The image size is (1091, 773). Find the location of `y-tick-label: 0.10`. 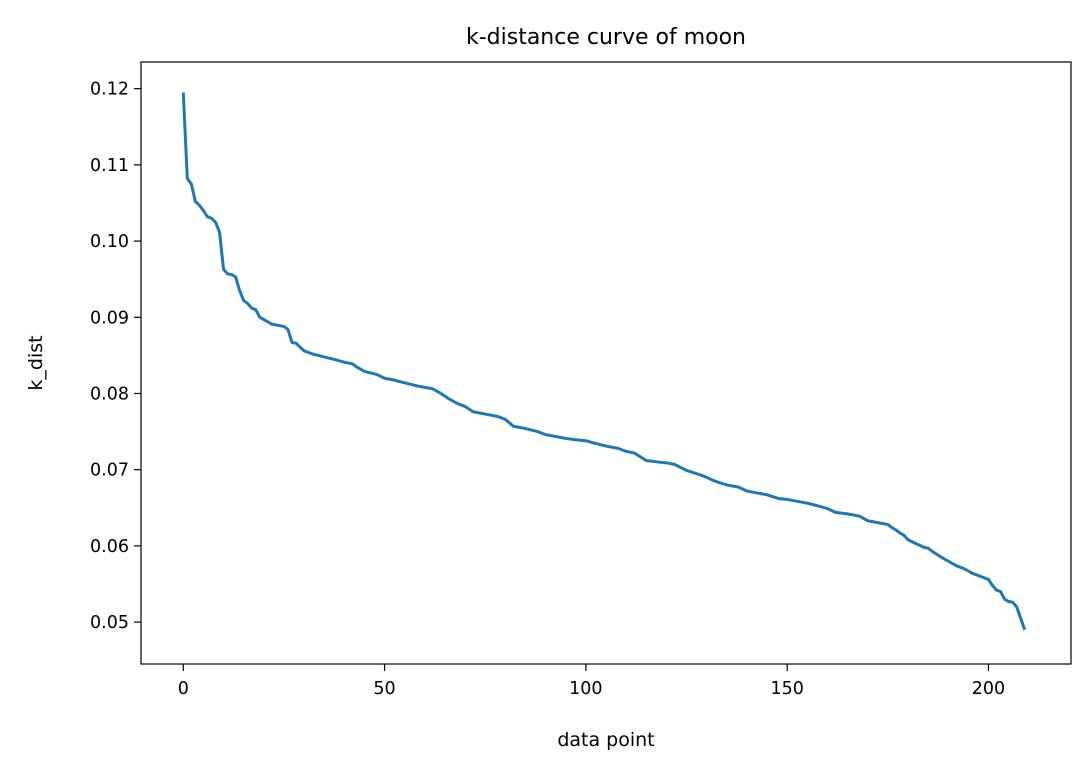

y-tick-label: 0.10 is located at coordinates (109, 242).